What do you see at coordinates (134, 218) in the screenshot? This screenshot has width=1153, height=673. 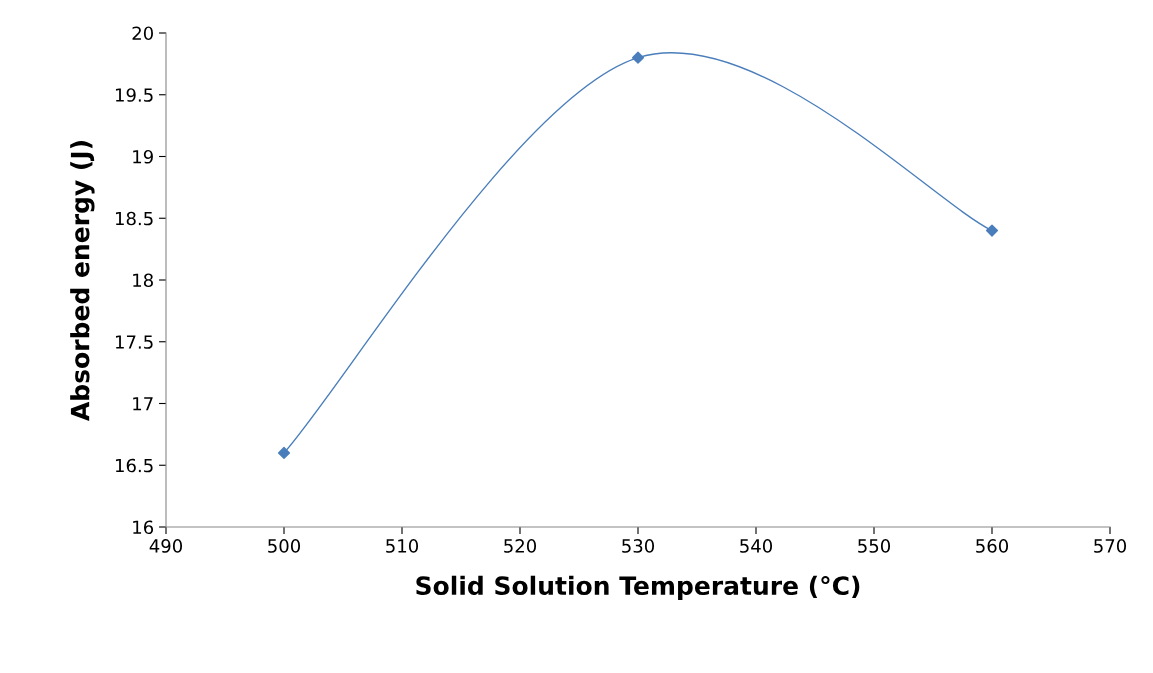 I see `y-tick-label: 18.5` at bounding box center [134, 218].